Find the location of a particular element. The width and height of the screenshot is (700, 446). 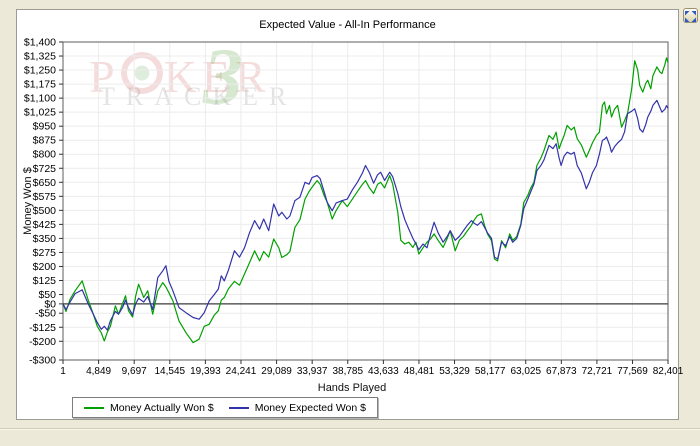

y-axis-title: Money Won $ is located at coordinates (28, 201).